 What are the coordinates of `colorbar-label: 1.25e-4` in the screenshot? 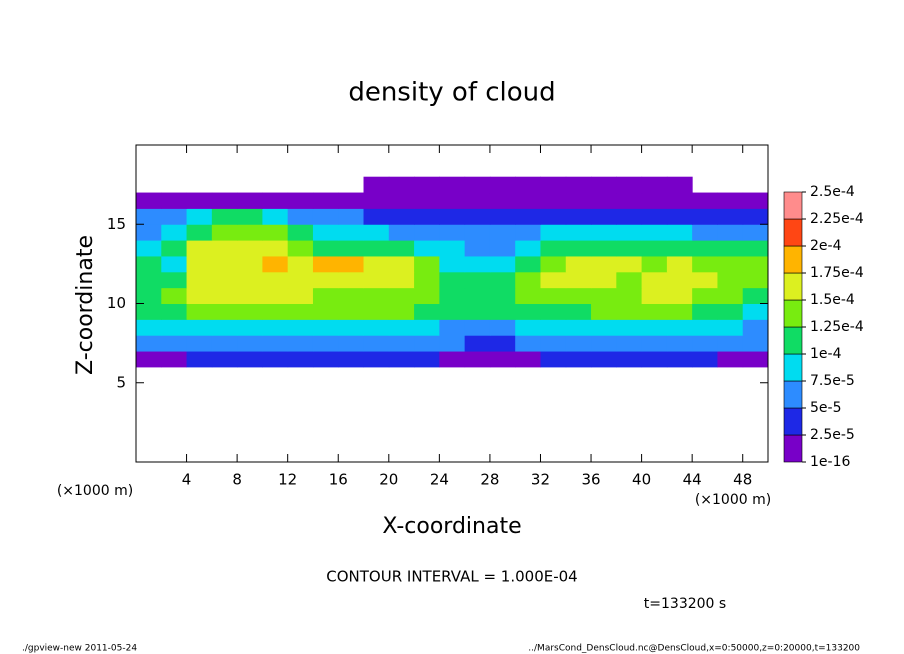 It's located at (837, 327).